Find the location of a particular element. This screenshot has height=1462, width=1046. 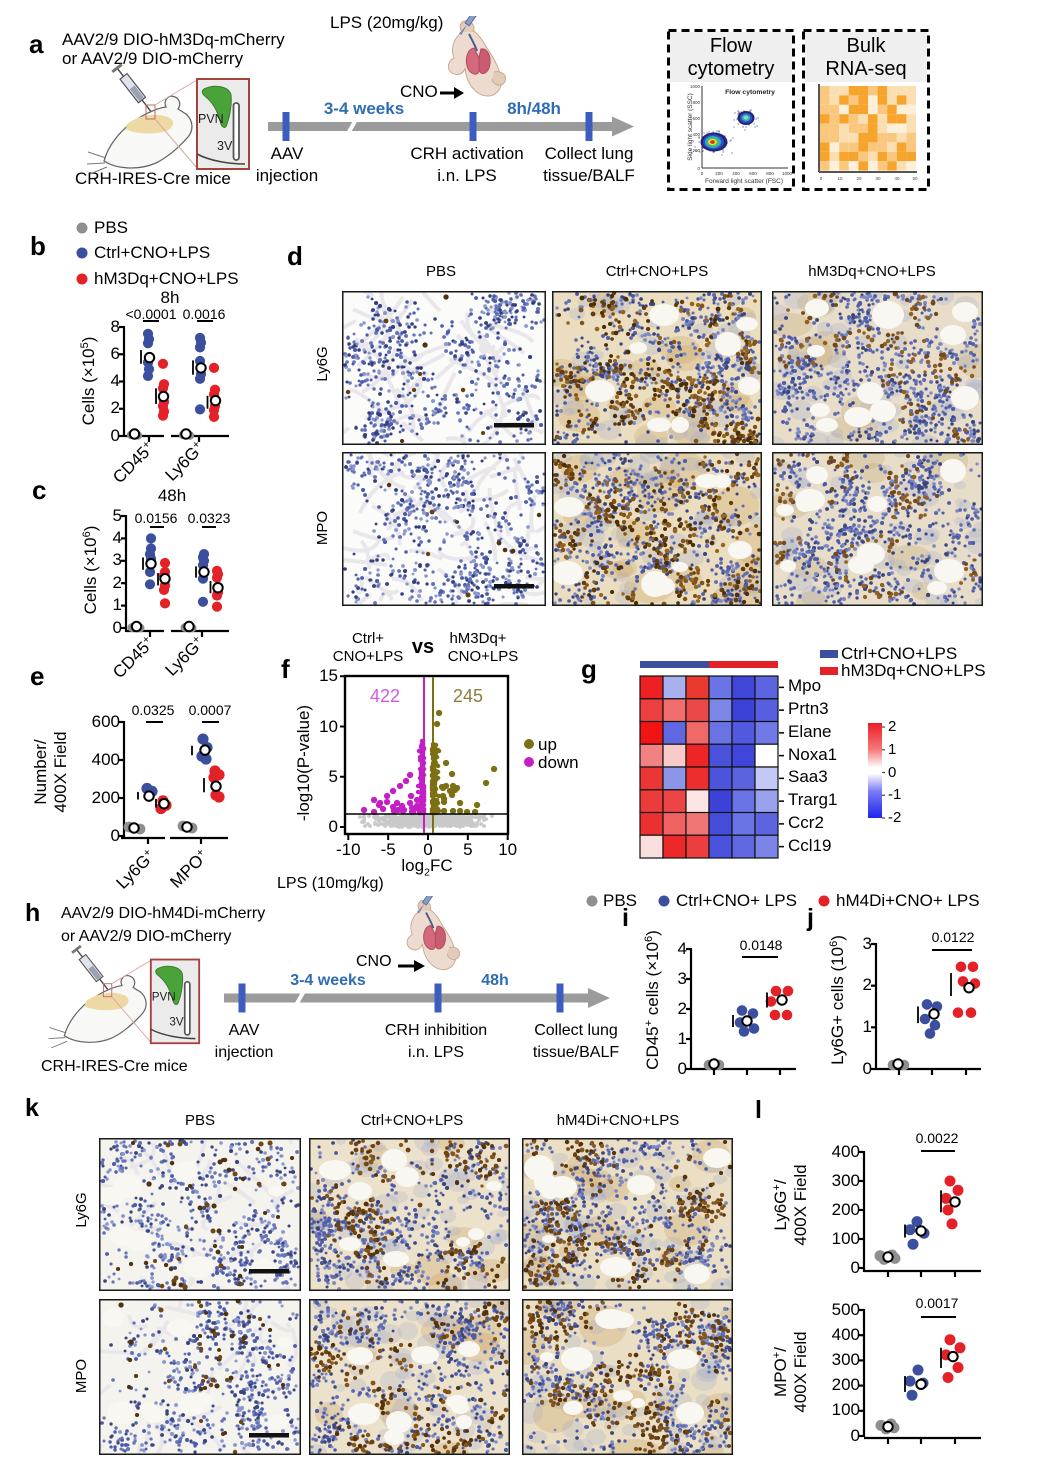

svg-text: Number/ is located at coordinates (40, 771).